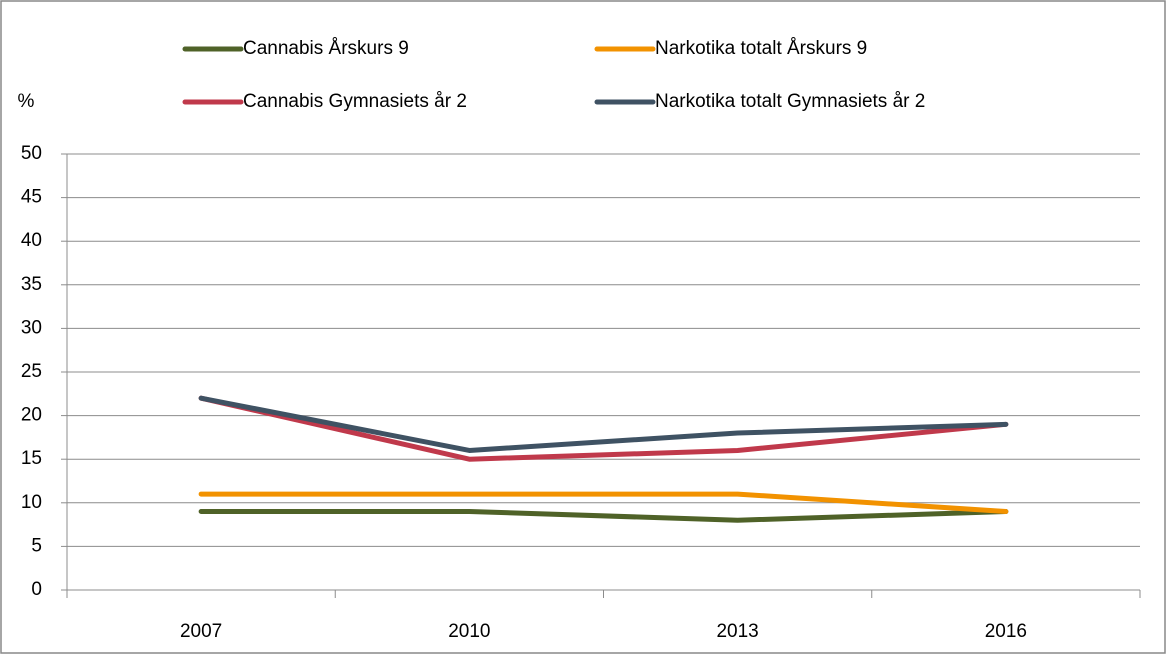 The width and height of the screenshot is (1166, 654). I want to click on x-tick-label: 2007, so click(201, 631).